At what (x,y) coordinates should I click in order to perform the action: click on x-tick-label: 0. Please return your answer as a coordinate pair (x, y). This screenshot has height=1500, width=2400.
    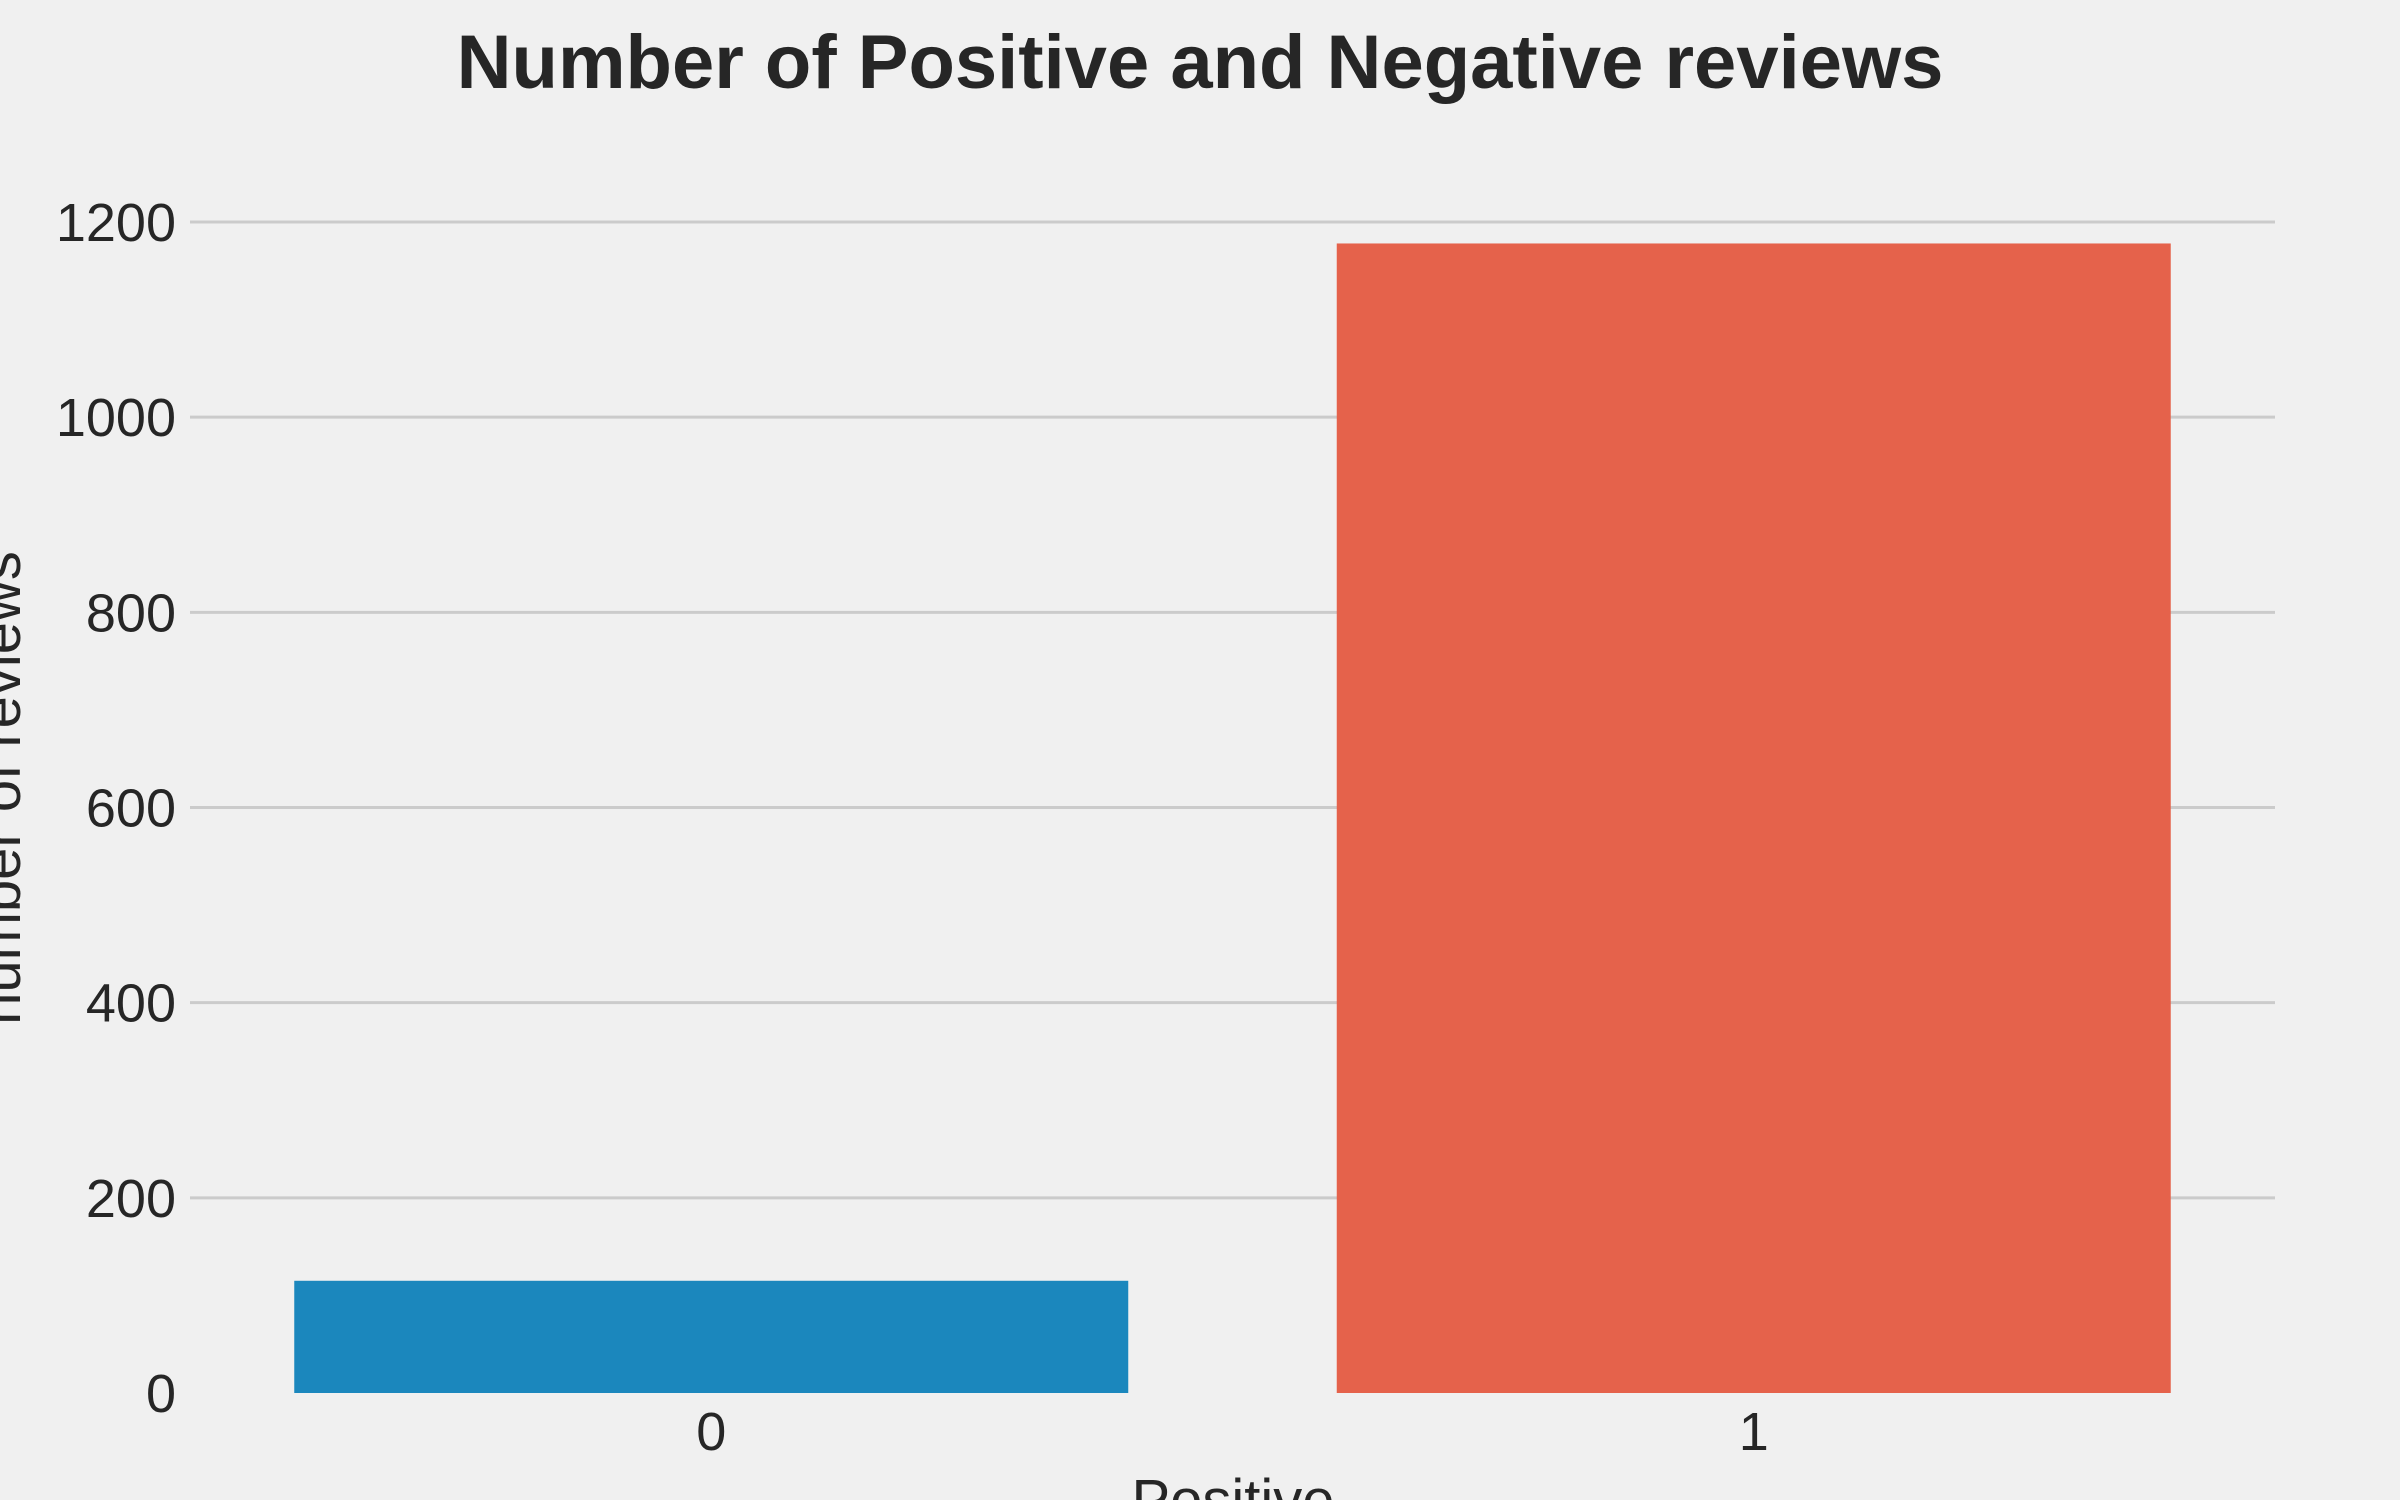
    Looking at the image, I should click on (711, 1432).